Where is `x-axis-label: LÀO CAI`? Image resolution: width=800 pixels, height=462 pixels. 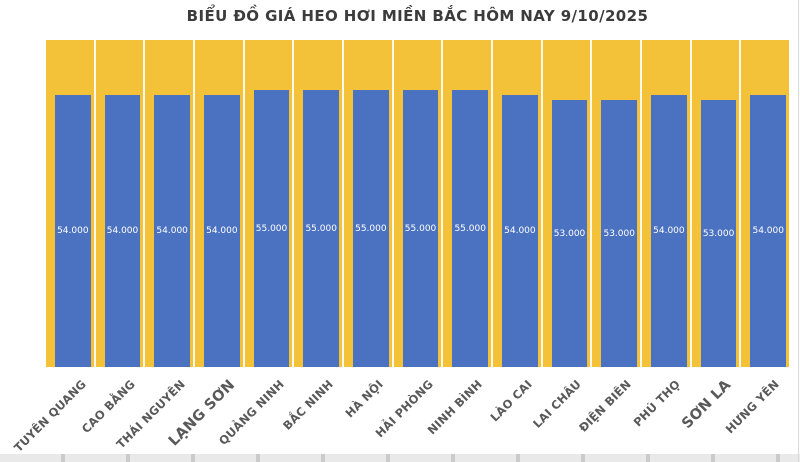
x-axis-label: LÀO CAI is located at coordinates (511, 401).